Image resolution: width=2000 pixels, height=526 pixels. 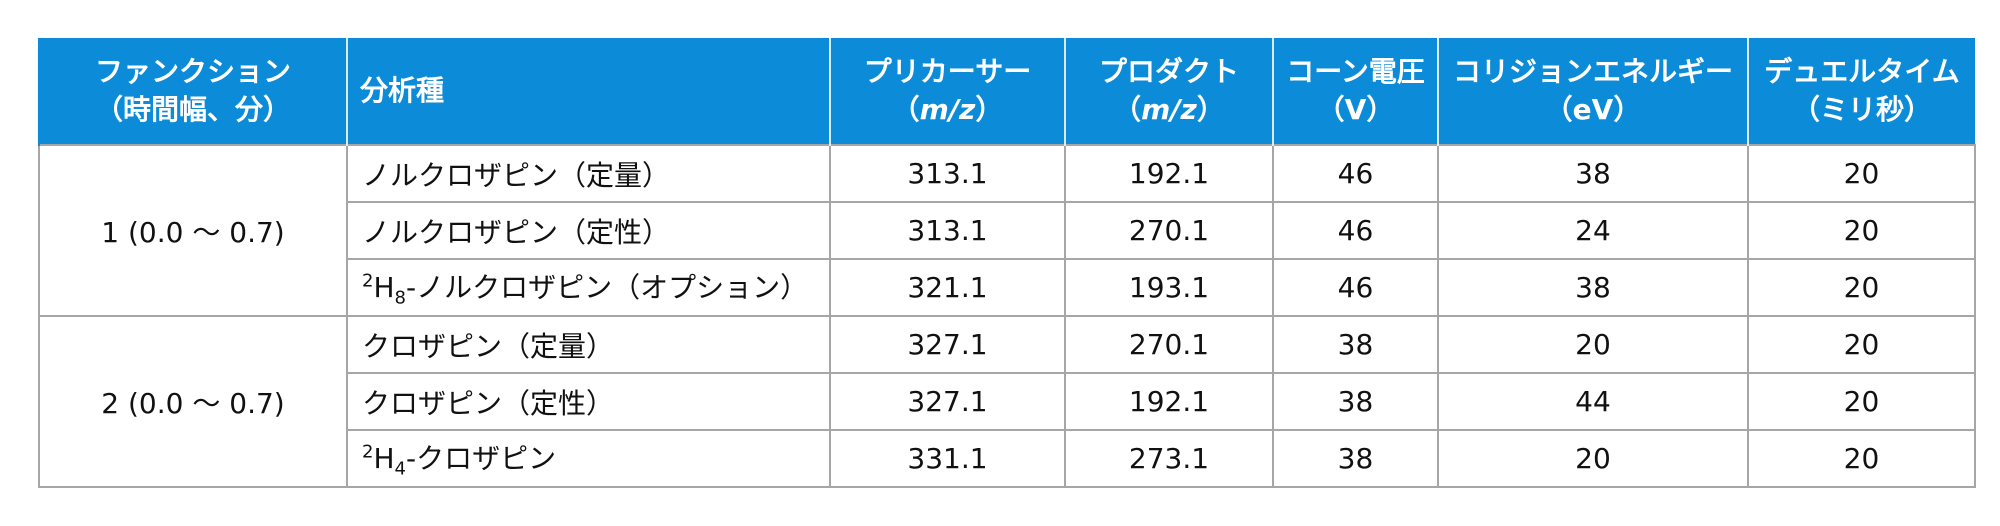 What do you see at coordinates (193, 230) in the screenshot?
I see `function-cell: 1 (0.0 ～ 0.7)` at bounding box center [193, 230].